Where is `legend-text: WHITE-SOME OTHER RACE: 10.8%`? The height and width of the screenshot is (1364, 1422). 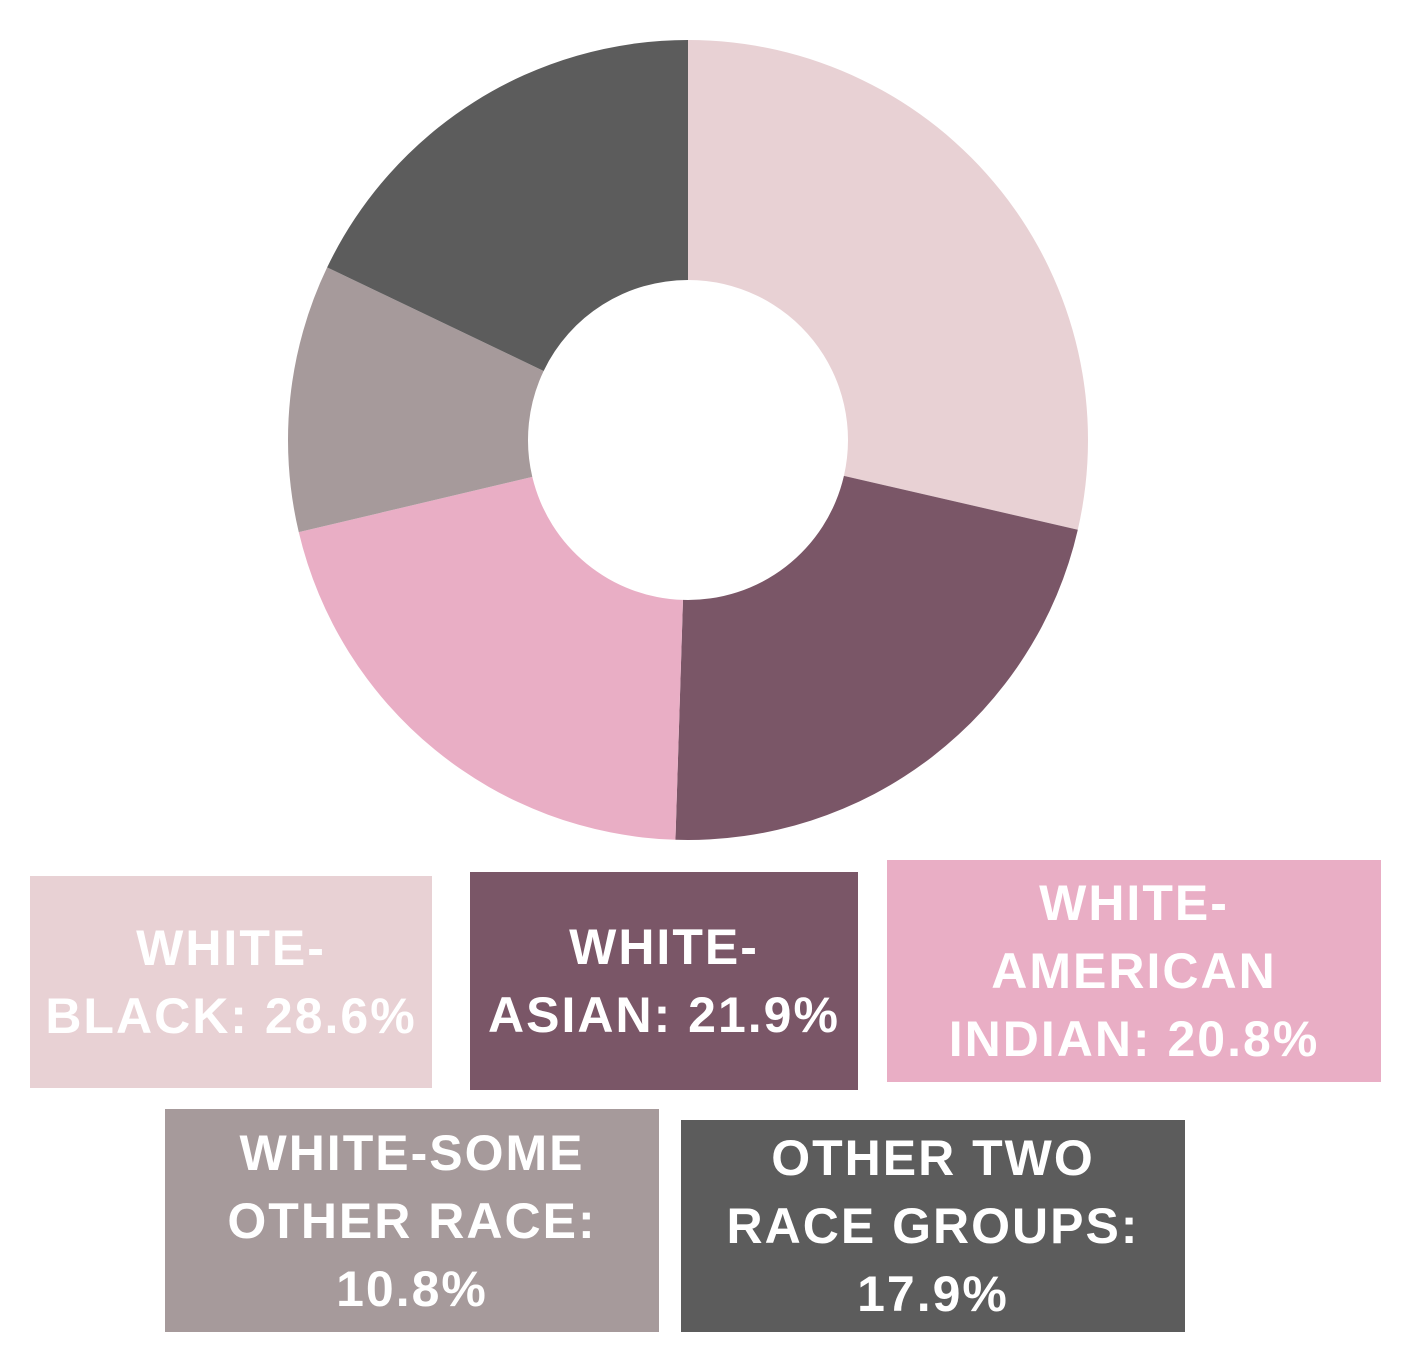 legend-text: WHITE-SOME OTHER RACE: 10.8% is located at coordinates (412, 1221).